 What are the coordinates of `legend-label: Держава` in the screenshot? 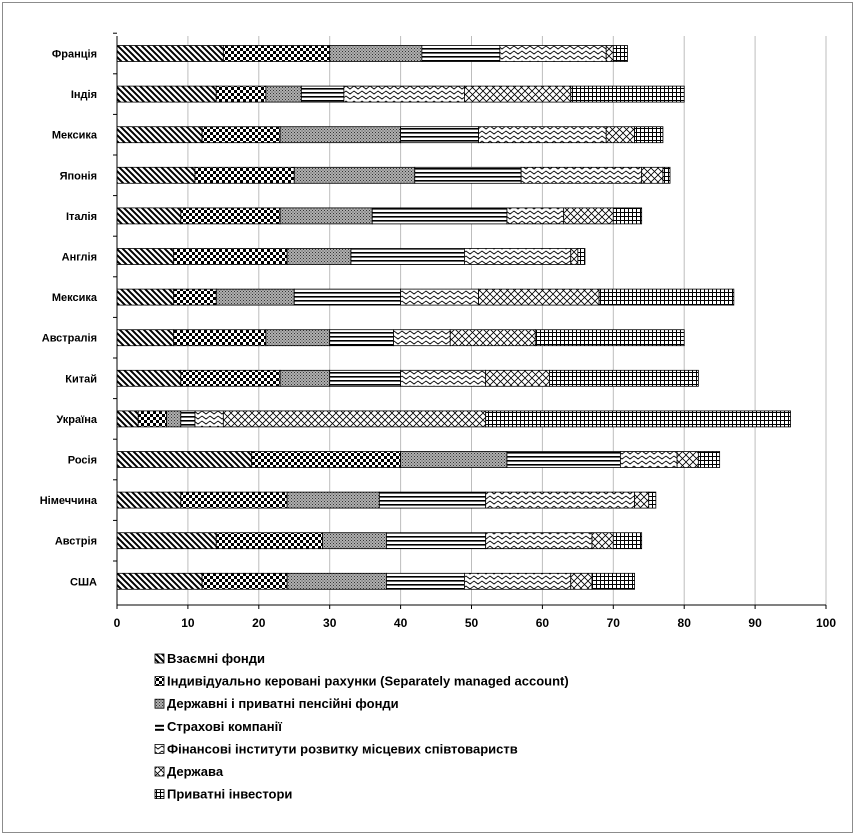 It's located at (195, 771).